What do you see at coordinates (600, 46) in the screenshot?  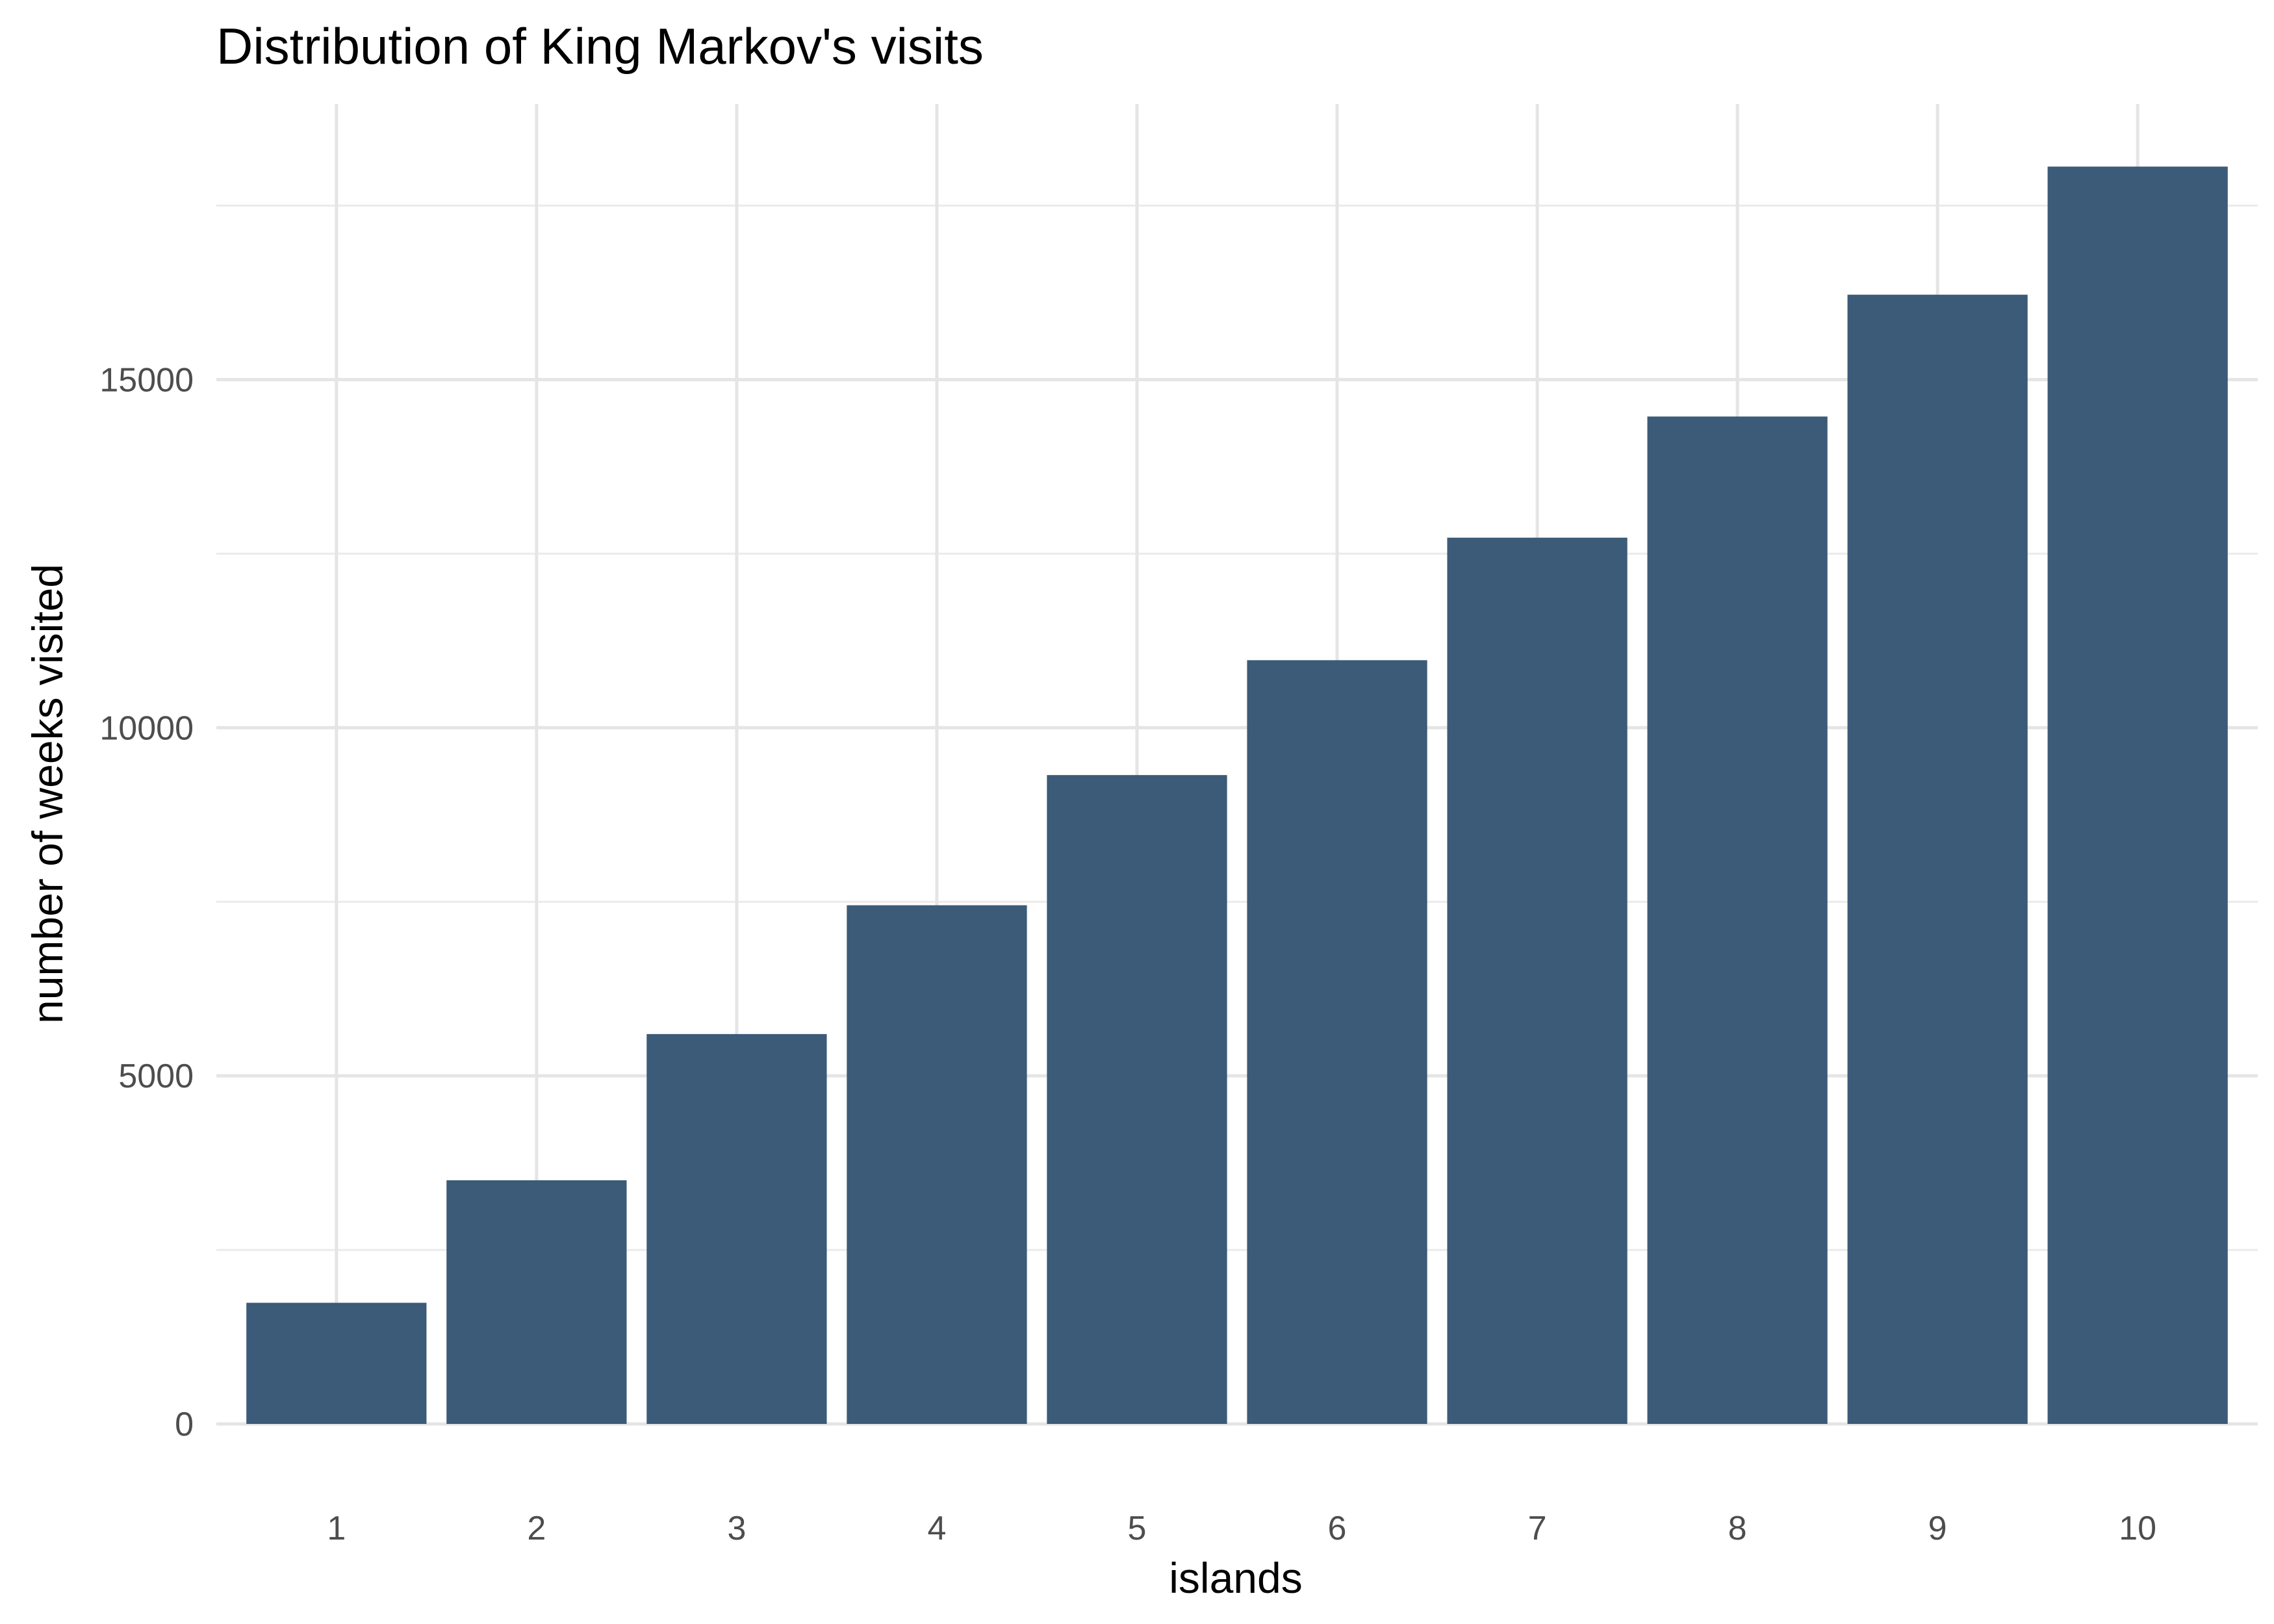 I see `chart-title: Distribution of King Markov's visits` at bounding box center [600, 46].